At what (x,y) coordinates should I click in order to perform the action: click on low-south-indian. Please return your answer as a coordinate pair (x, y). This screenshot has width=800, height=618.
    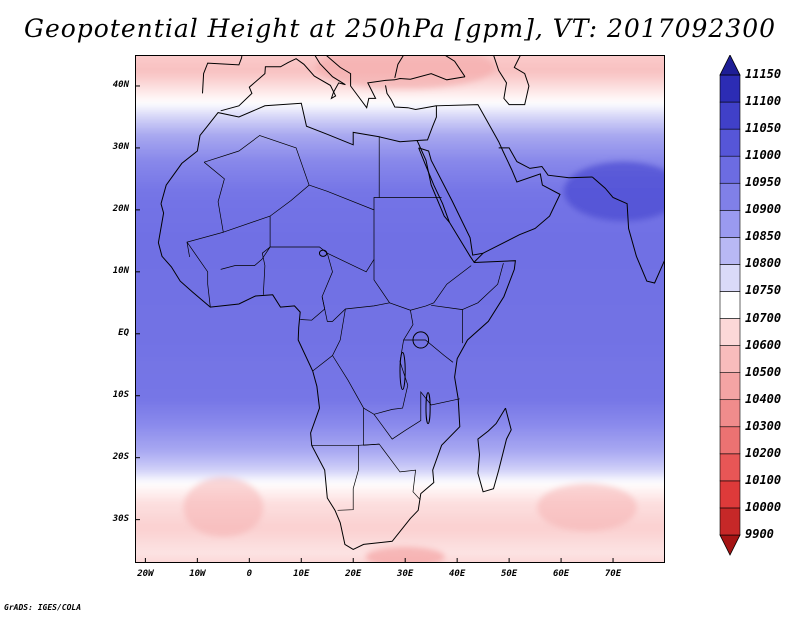
    Looking at the image, I should click on (587, 507).